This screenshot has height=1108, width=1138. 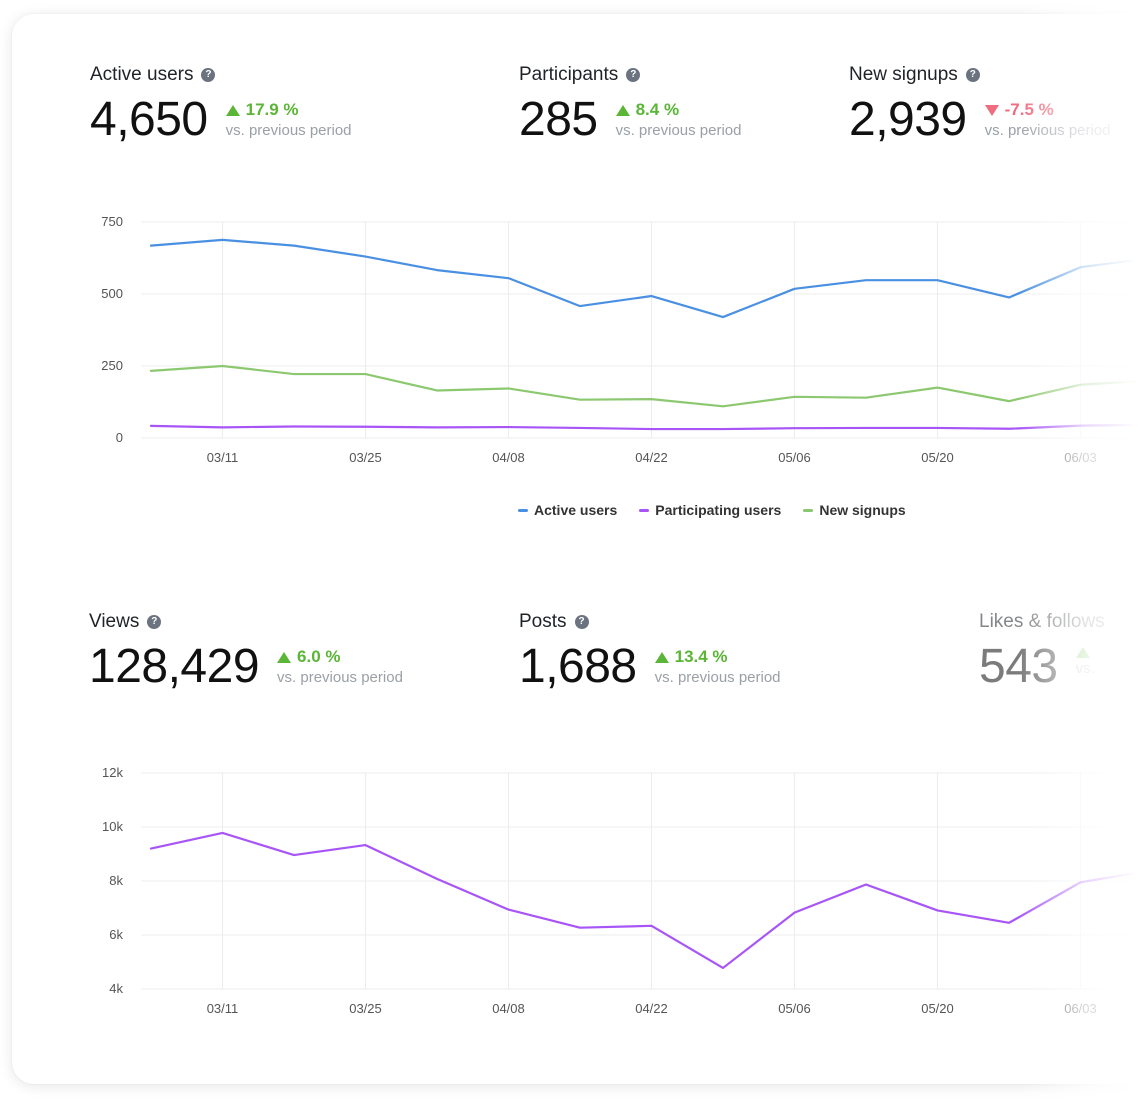 What do you see at coordinates (903, 74) in the screenshot?
I see `kpi-label-text: New signups` at bounding box center [903, 74].